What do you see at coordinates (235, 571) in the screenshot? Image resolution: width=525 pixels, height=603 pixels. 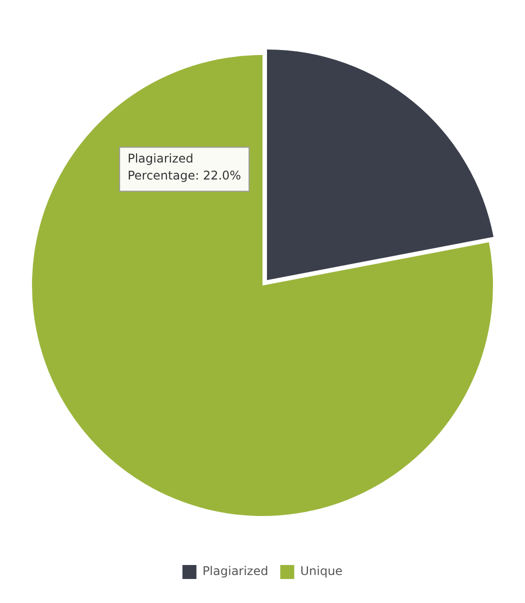 I see `legend-label: Plagiarized` at bounding box center [235, 571].